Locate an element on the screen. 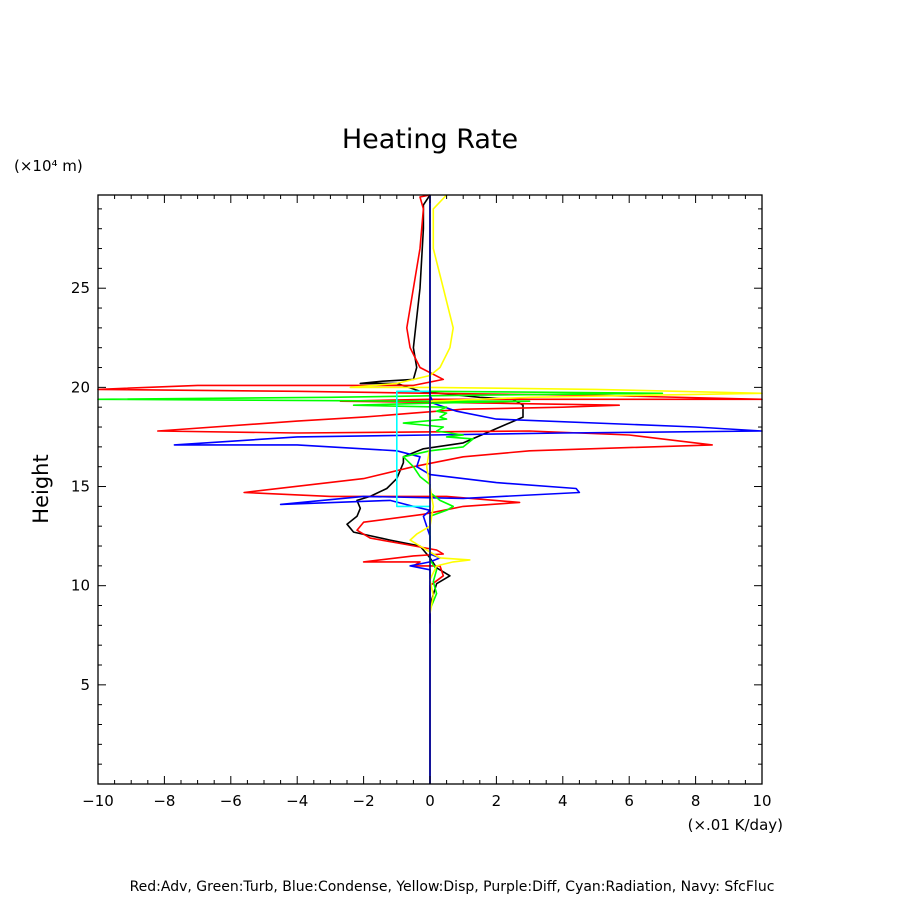  x-tick-label: −8 is located at coordinates (164, 801).